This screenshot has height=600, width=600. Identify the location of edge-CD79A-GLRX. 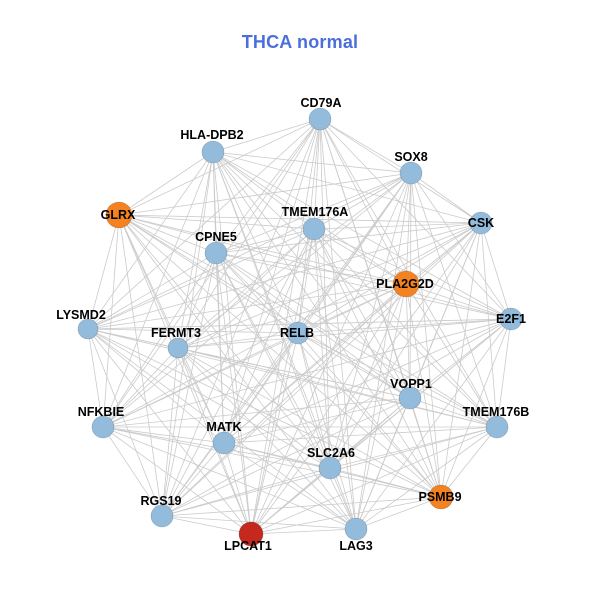
(219, 167).